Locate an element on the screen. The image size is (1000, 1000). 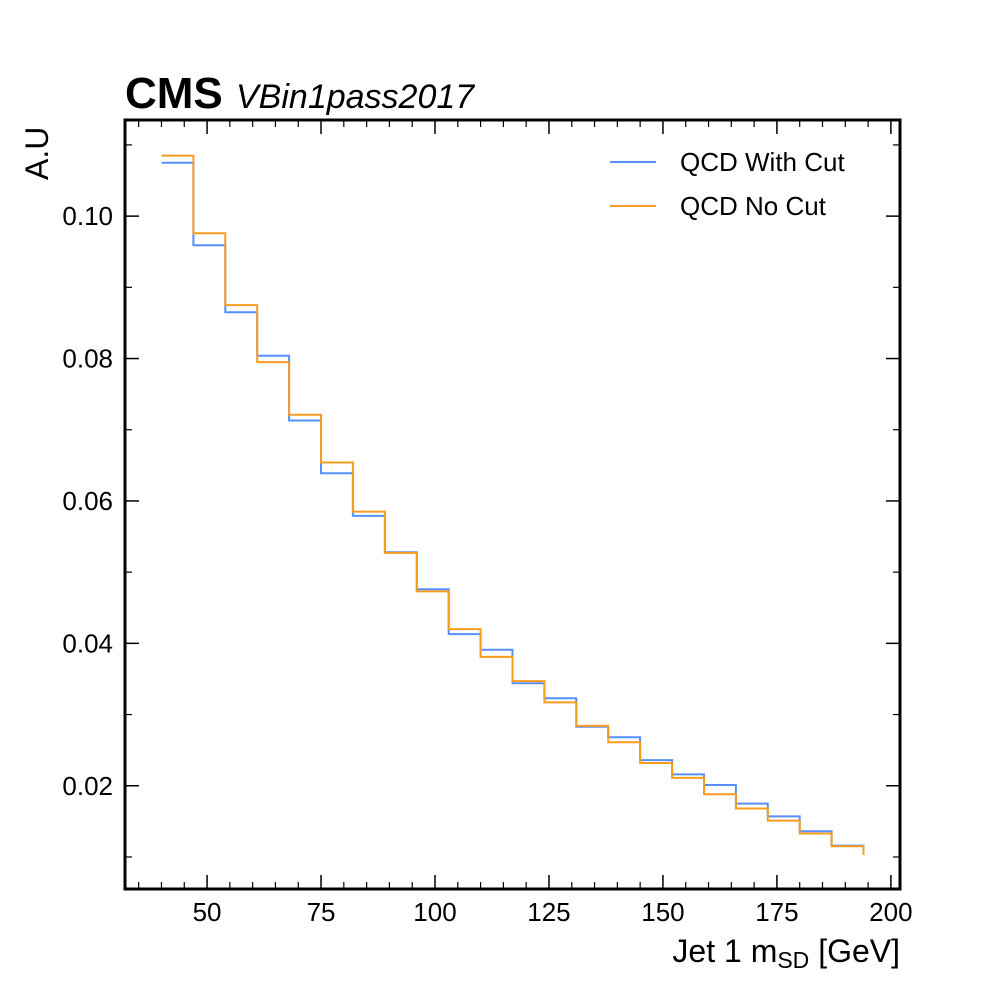
y-tick-label: 0.10 is located at coordinates (87, 216).